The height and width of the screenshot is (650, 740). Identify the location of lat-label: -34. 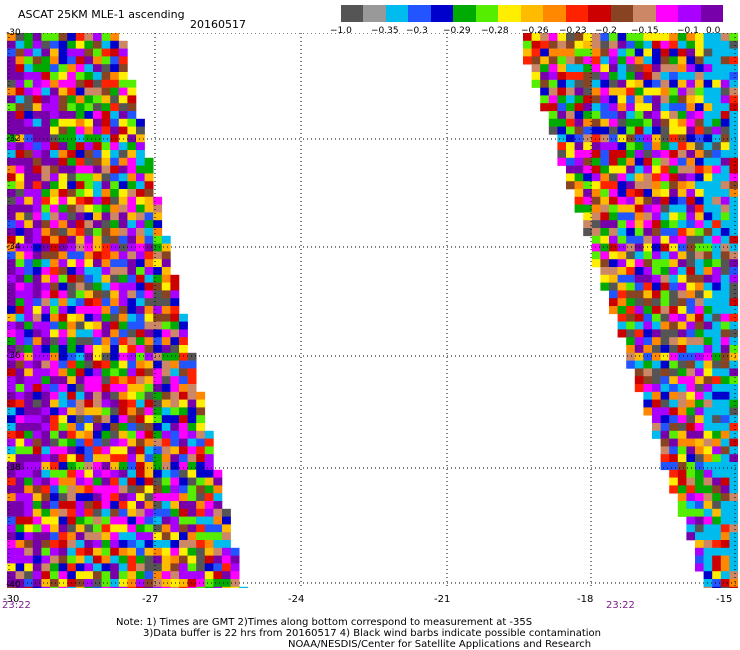
(13, 247).